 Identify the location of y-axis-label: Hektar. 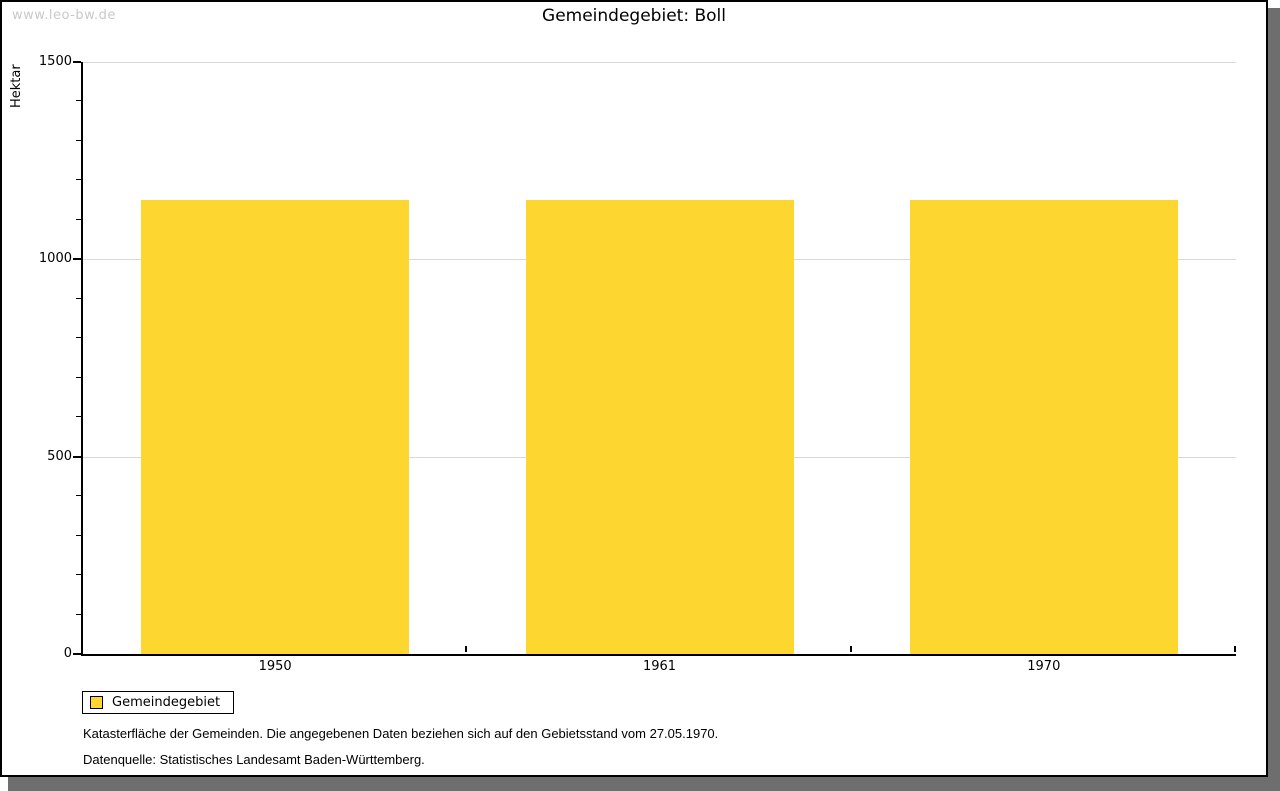
(16, 86).